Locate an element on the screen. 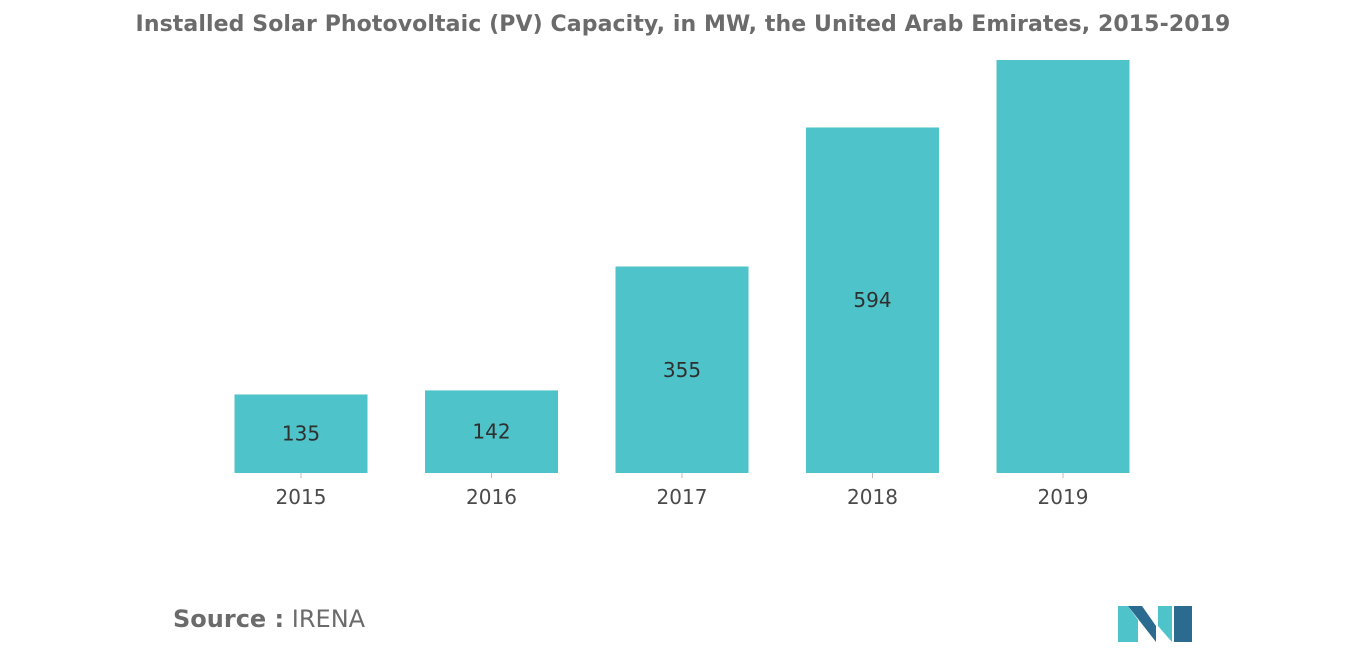  company-logo-icon is located at coordinates (1155, 624).